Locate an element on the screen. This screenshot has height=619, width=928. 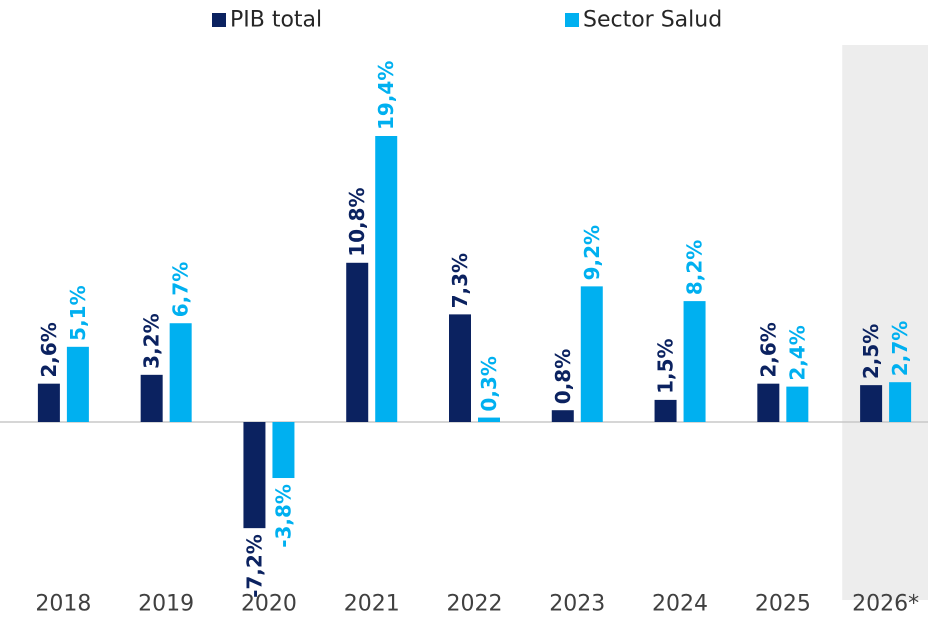
value-label: 2,4% is located at coordinates (797, 352).